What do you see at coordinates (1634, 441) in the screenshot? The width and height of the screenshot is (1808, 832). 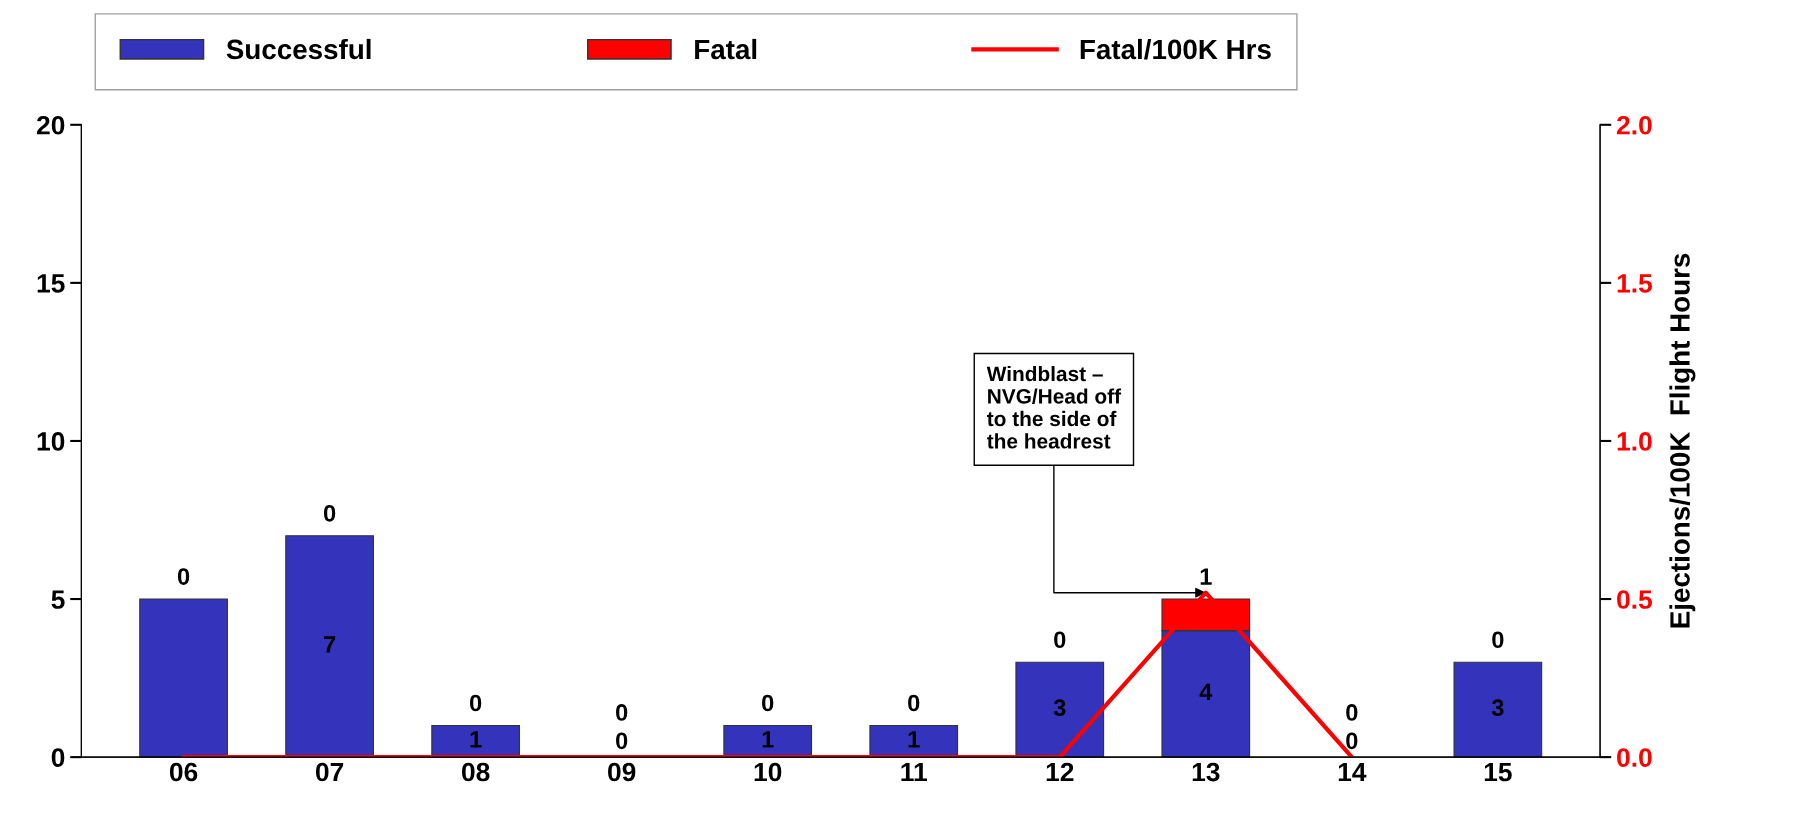 I see `y2-tick-label: 1.0` at bounding box center [1634, 441].